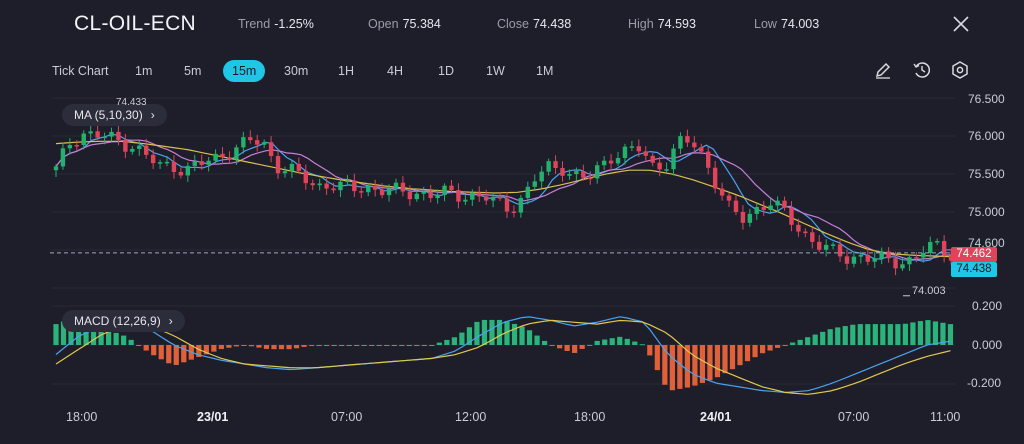 Image resolution: width=1024 pixels, height=444 pixels. I want to click on high-label: High, so click(641, 24).